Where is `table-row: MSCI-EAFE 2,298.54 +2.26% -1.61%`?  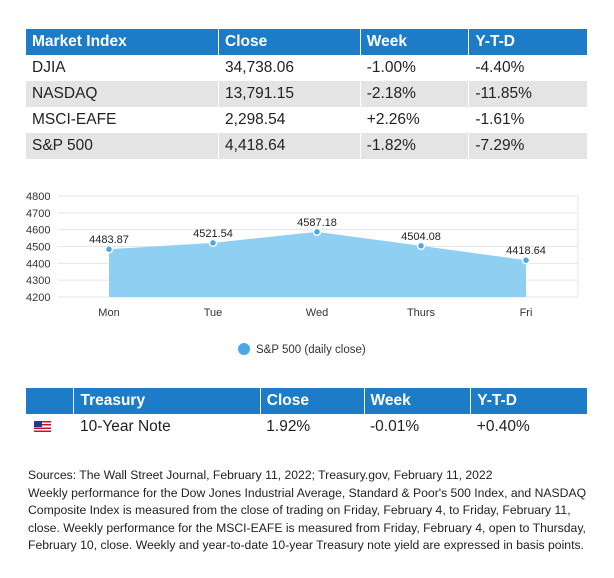 table-row: MSCI-EAFE 2,298.54 +2.26% -1.61% is located at coordinates (306, 120).